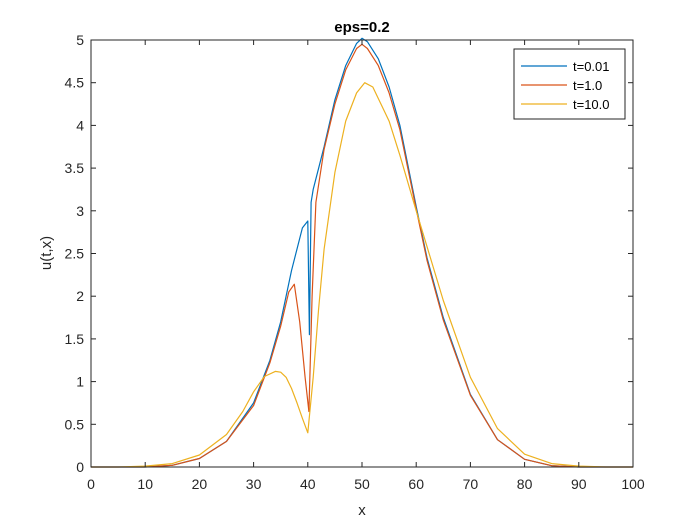 The width and height of the screenshot is (700, 530). What do you see at coordinates (362, 510) in the screenshot?
I see `x-axis-label: x` at bounding box center [362, 510].